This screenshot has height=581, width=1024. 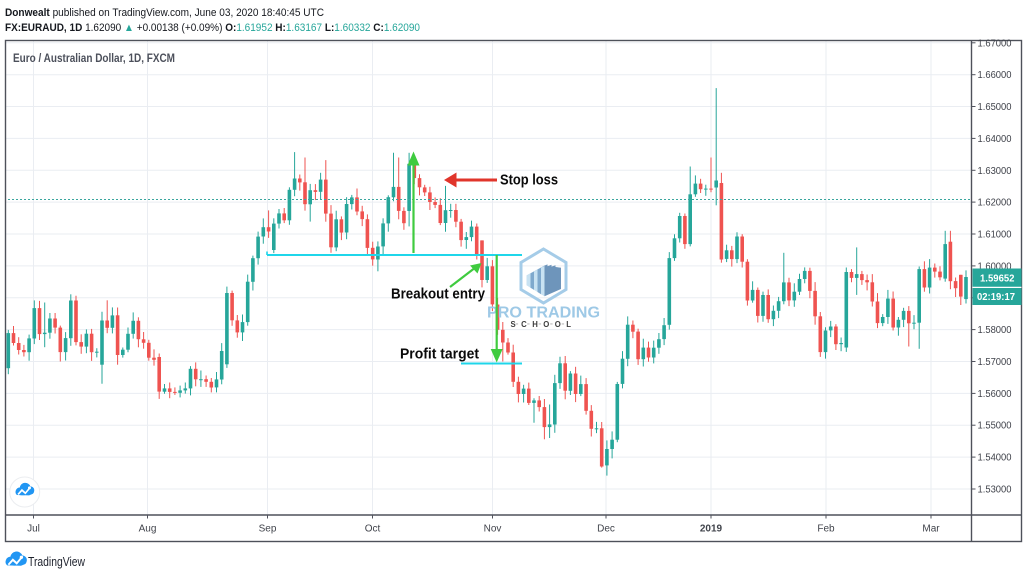 What do you see at coordinates (995, 394) in the screenshot?
I see `svg-text: 1.56000` at bounding box center [995, 394].